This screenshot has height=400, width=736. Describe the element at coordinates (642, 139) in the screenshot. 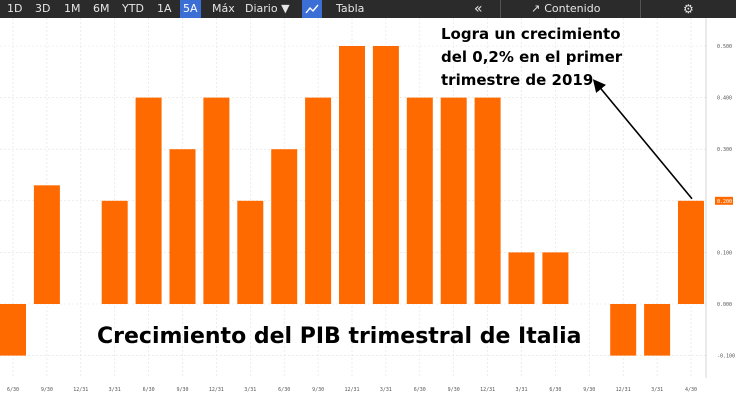

I see `annotation-arrow` at that location.